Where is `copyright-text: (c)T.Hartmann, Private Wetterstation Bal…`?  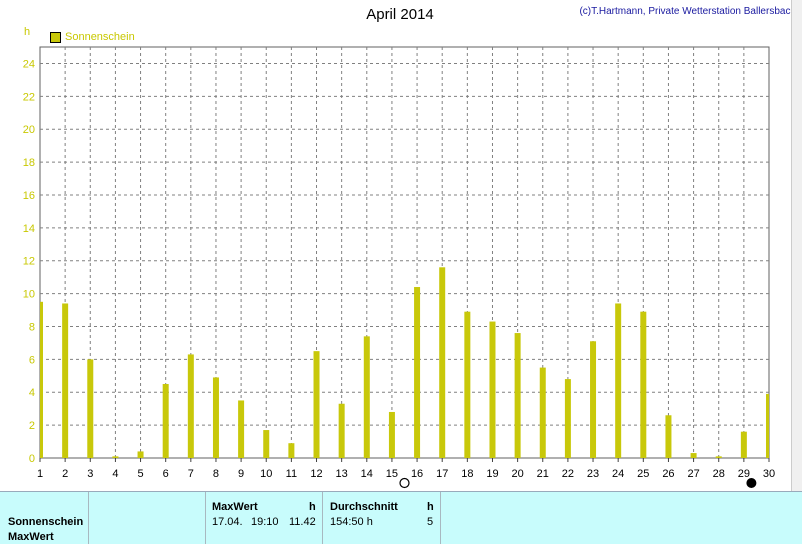 copyright-text: (c)T.Hartmann, Private Wetterstation Bal… is located at coordinates (687, 11).